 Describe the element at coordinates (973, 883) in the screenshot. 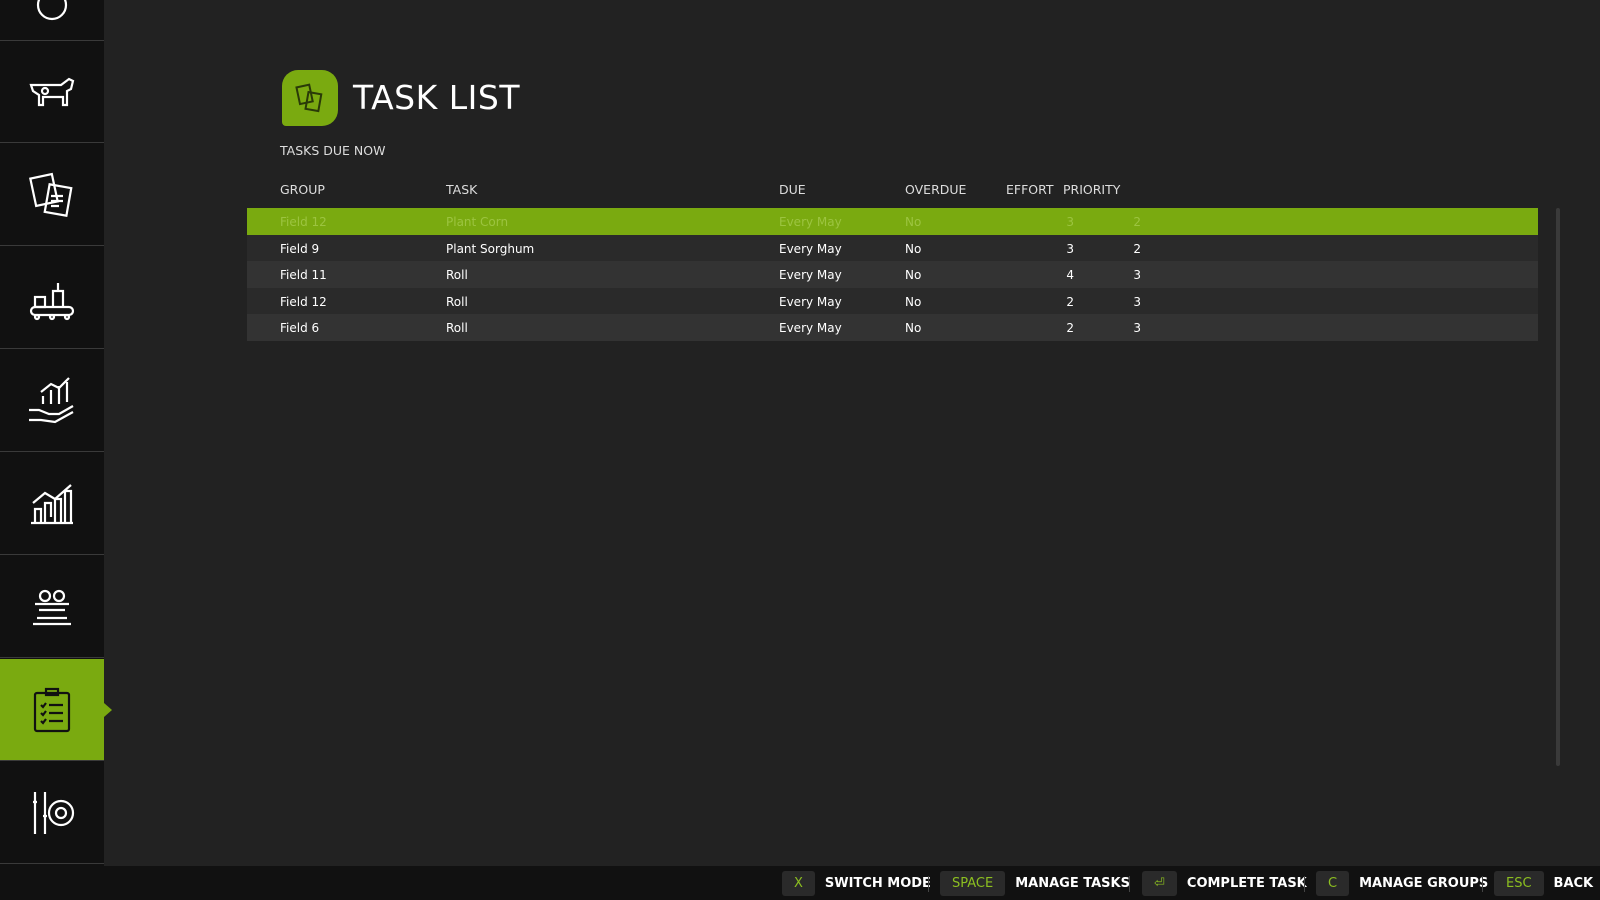

I see `key-space: SPACE` at that location.